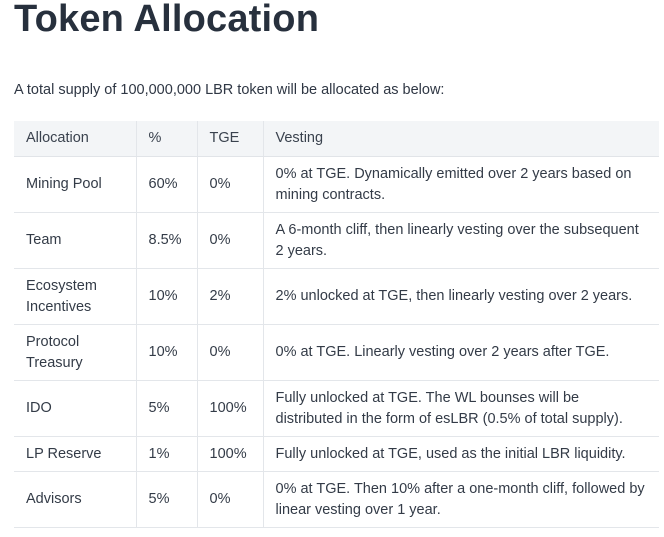  Describe the element at coordinates (75, 296) in the screenshot. I see `allocation-cell: Ecosystem Incentives` at that location.